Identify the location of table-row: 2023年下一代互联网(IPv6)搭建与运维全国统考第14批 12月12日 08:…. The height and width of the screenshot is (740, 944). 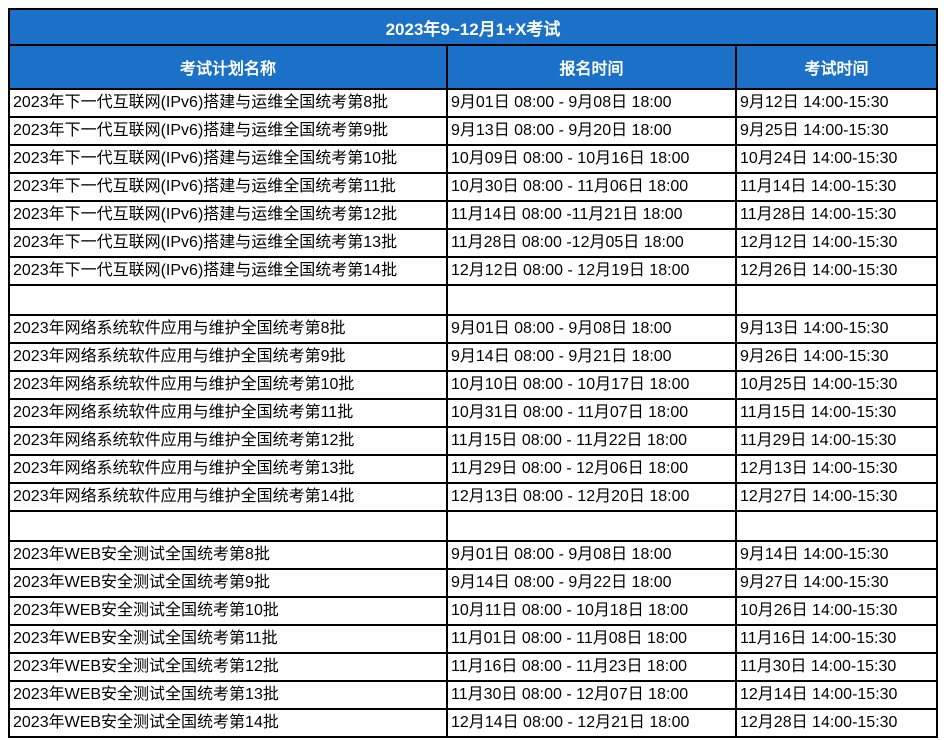
(473, 271).